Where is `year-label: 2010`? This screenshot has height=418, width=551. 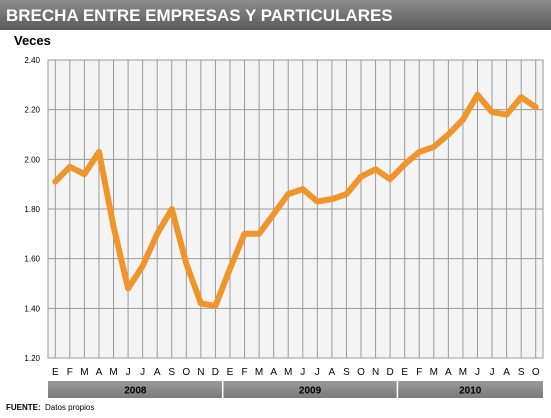
year-label: 2010 is located at coordinates (470, 391).